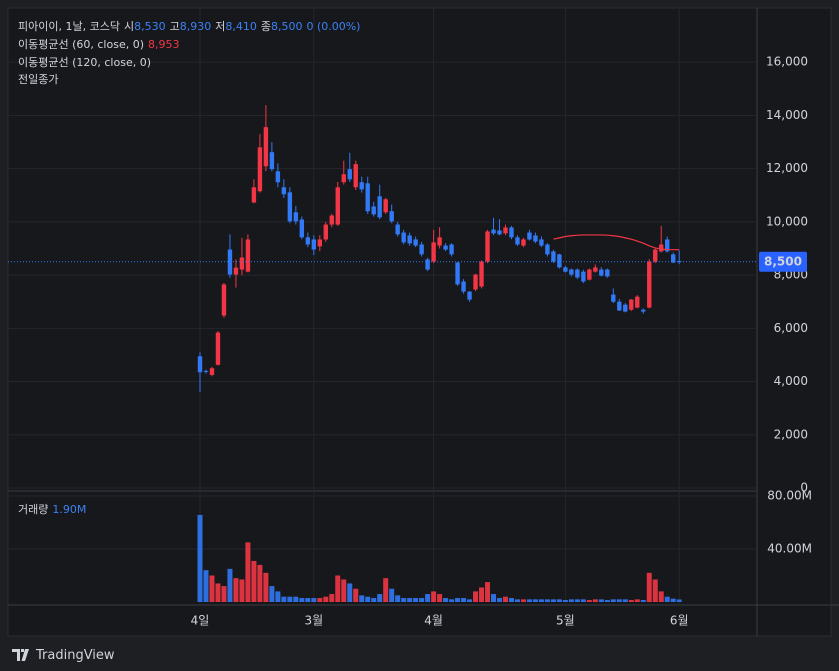 The image size is (839, 671). Describe the element at coordinates (150, 26) in the screenshot. I see `ohlc-value: 8,530` at that location.